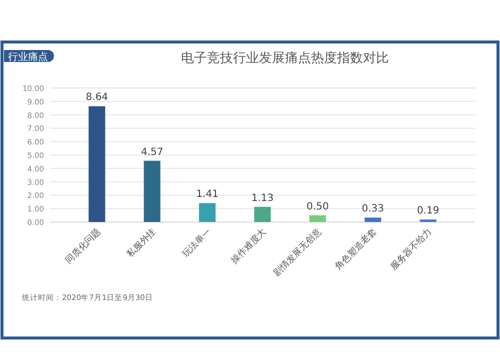  What do you see at coordinates (356, 249) in the screenshot?
I see `x-tick-label: 角色塑造老套` at bounding box center [356, 249].